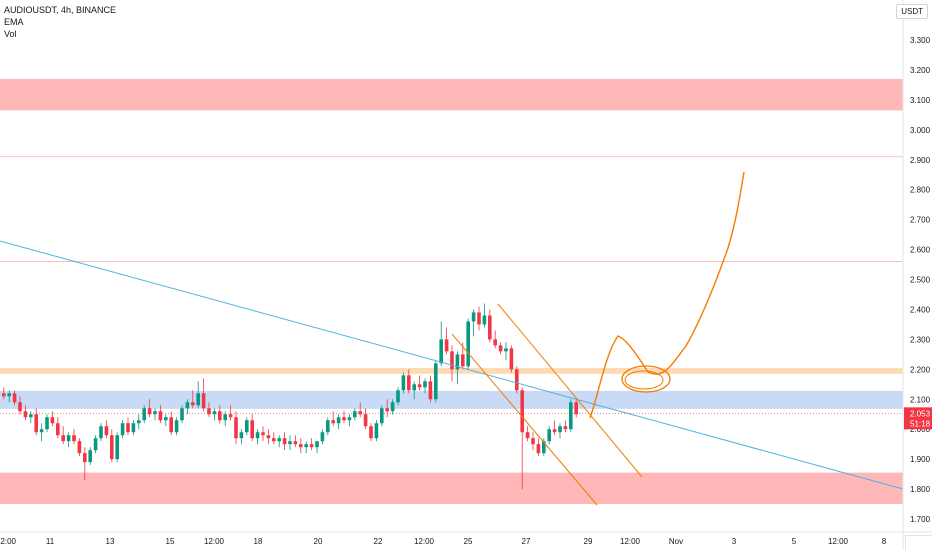  What do you see at coordinates (50, 541) in the screenshot?
I see `time-tick-label: 11` at bounding box center [50, 541].